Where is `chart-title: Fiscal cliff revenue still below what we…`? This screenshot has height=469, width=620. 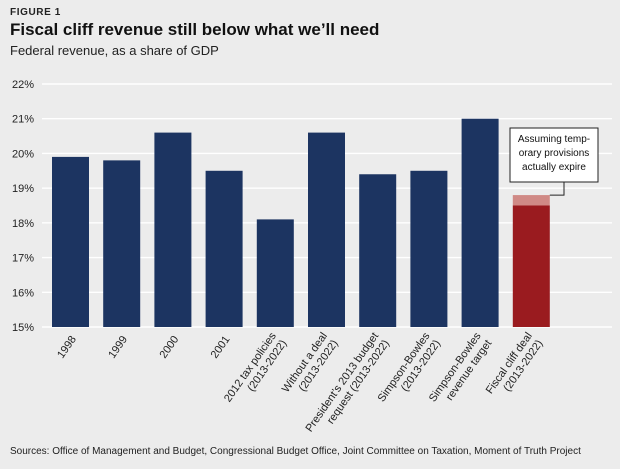 chart-title: Fiscal cliff revenue still below what we… is located at coordinates (195, 29).